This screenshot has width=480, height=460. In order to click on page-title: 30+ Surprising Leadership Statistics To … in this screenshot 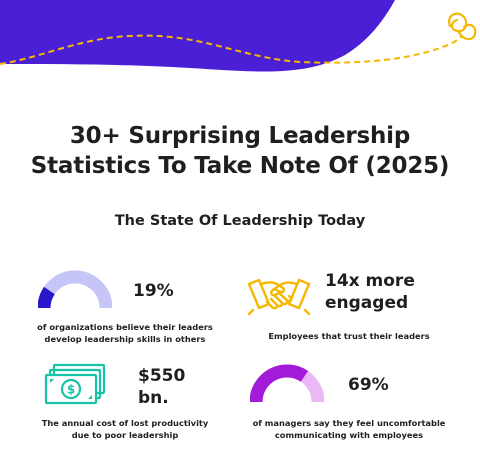, I will do `click(240, 151)`.